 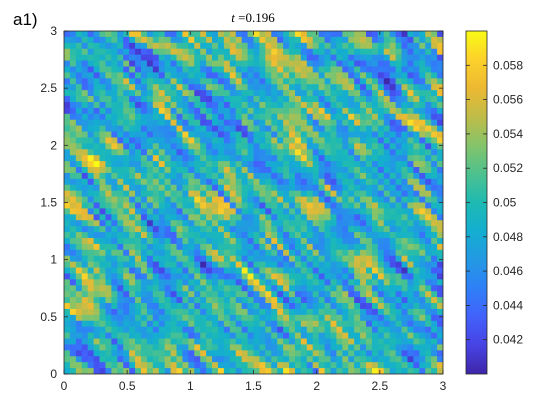 I want to click on y-tick-label: 1, so click(x=53, y=260).